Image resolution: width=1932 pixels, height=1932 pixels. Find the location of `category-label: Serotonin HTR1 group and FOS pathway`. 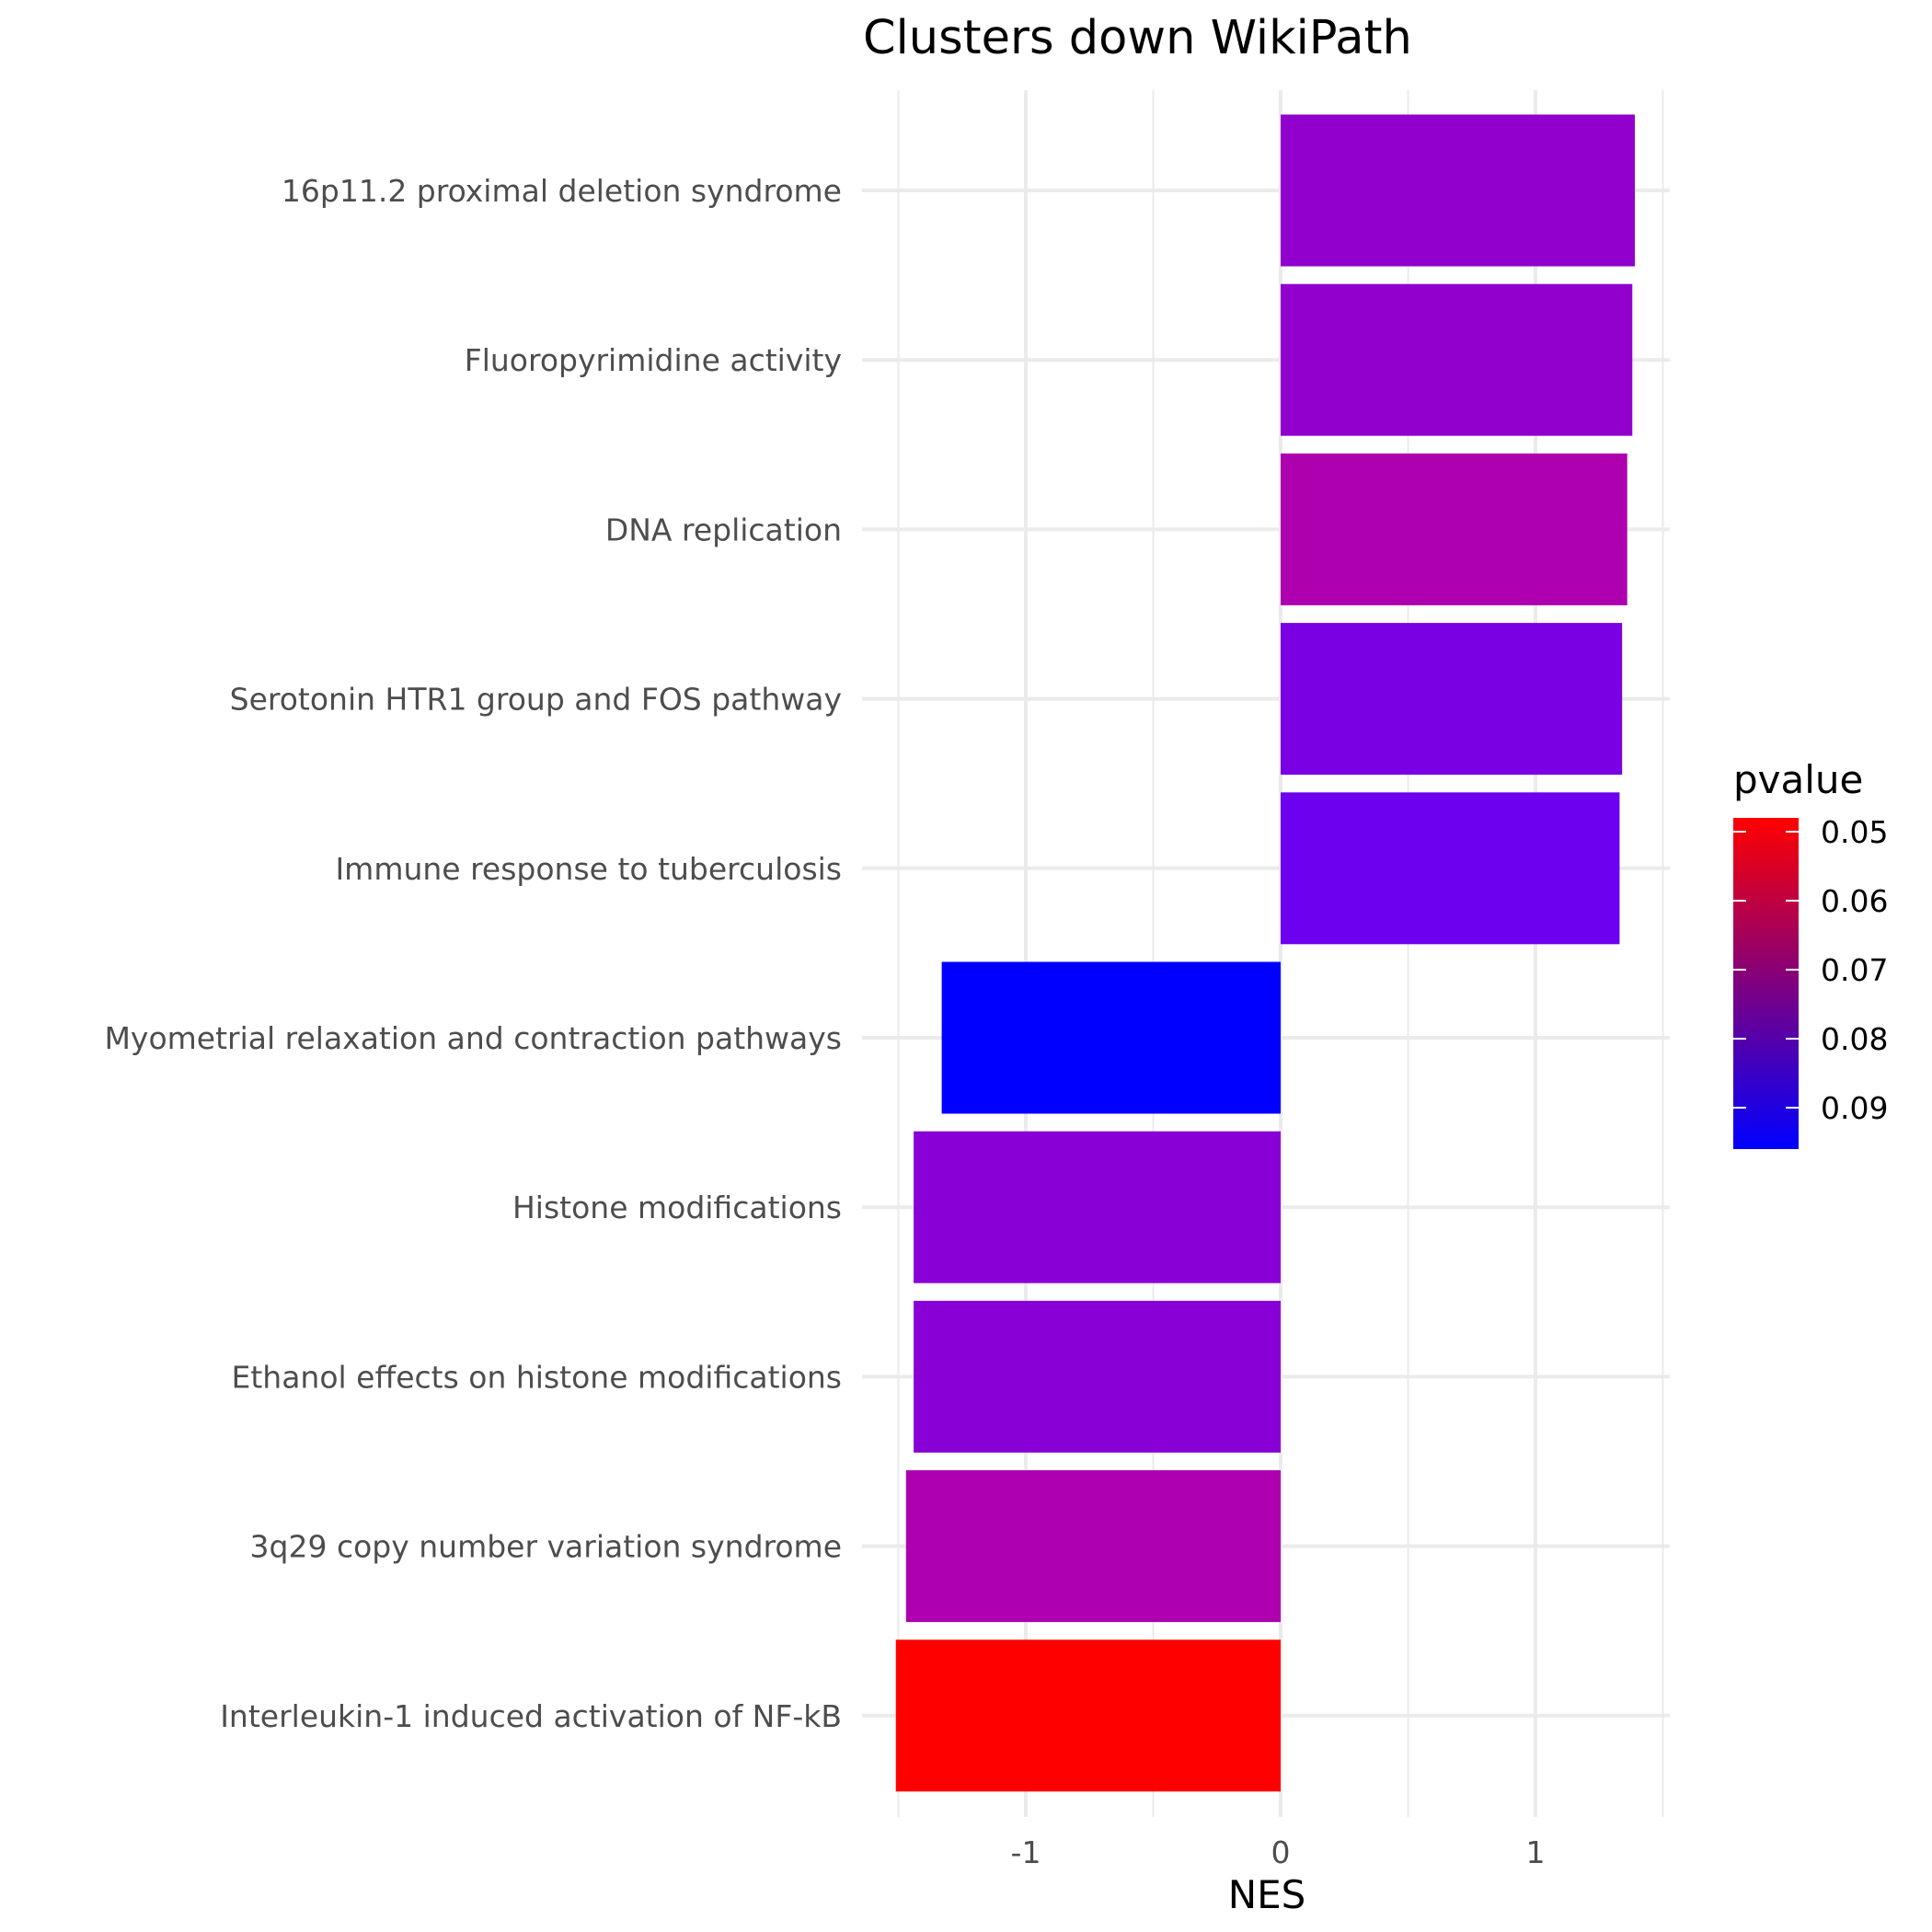

category-label: Serotonin HTR1 group and FOS pathway is located at coordinates (536, 700).